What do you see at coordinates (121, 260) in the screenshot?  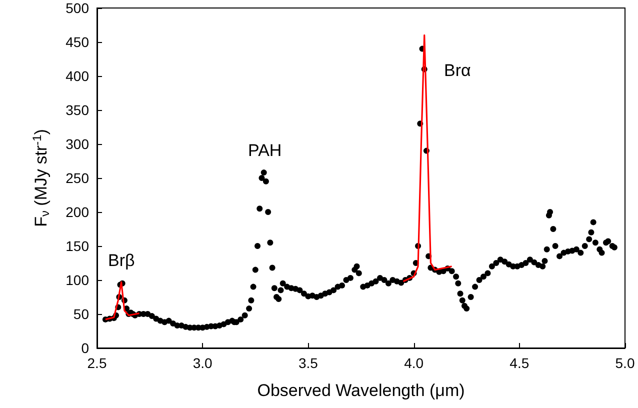 I see `annotation: Brβ` at bounding box center [121, 260].